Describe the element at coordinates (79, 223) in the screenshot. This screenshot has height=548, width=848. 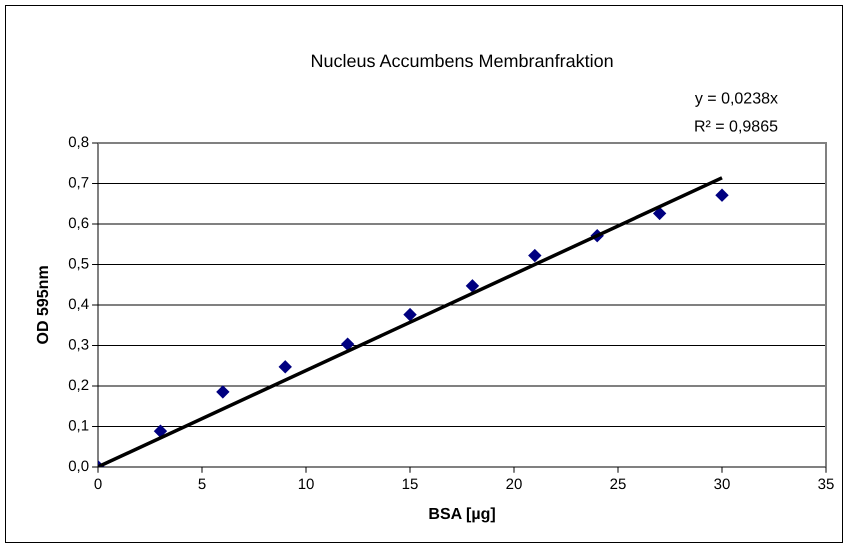
I see `y-tick-label: 0,6` at that location.